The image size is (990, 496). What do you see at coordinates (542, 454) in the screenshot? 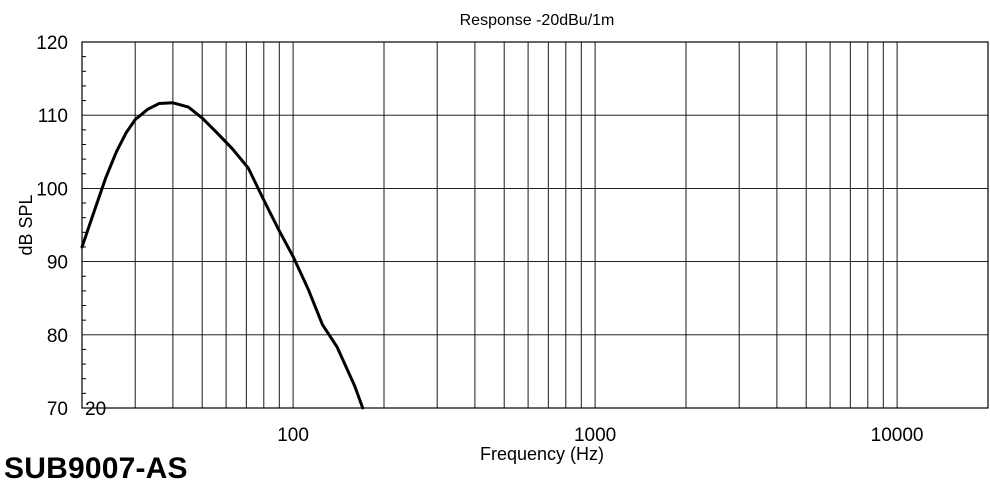
I see `x-axis-label: Frequency (Hz)` at bounding box center [542, 454].